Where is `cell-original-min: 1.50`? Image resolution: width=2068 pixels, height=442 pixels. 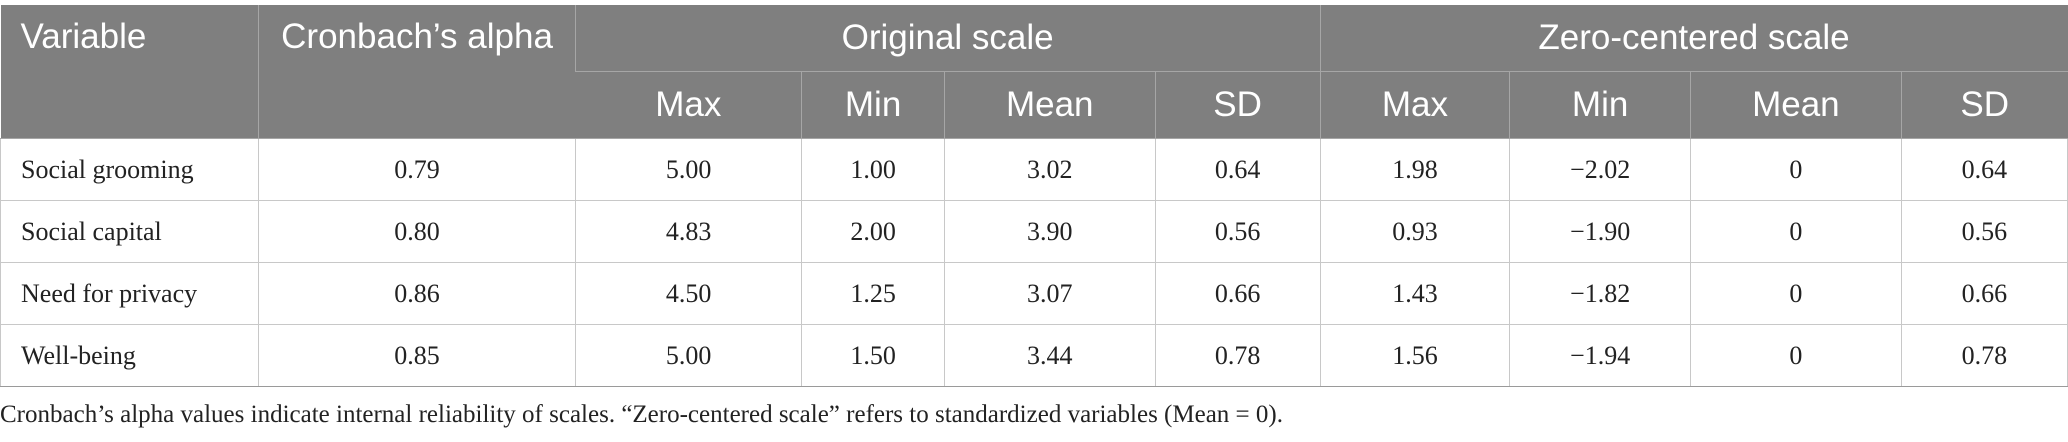
cell-original-min: 1.50 is located at coordinates (873, 355).